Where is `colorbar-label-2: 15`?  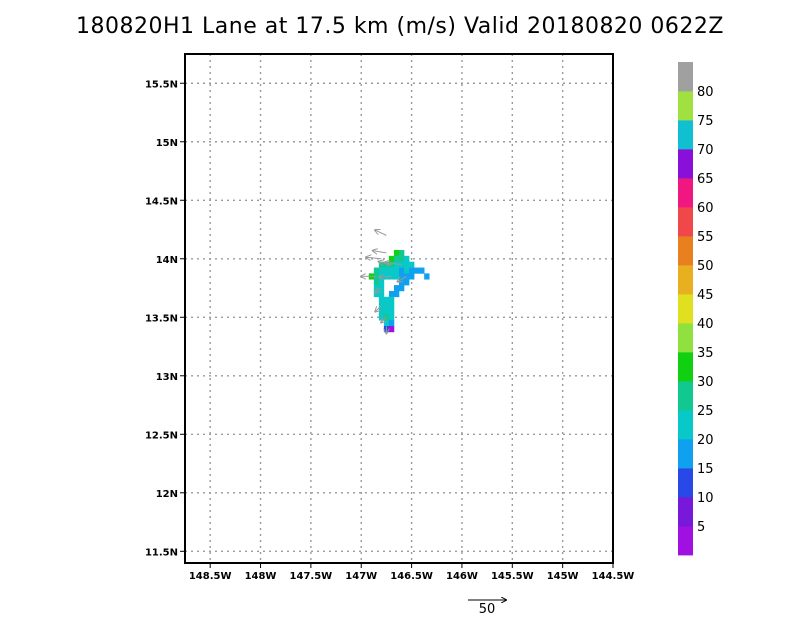
colorbar-label-2: 15 is located at coordinates (705, 469).